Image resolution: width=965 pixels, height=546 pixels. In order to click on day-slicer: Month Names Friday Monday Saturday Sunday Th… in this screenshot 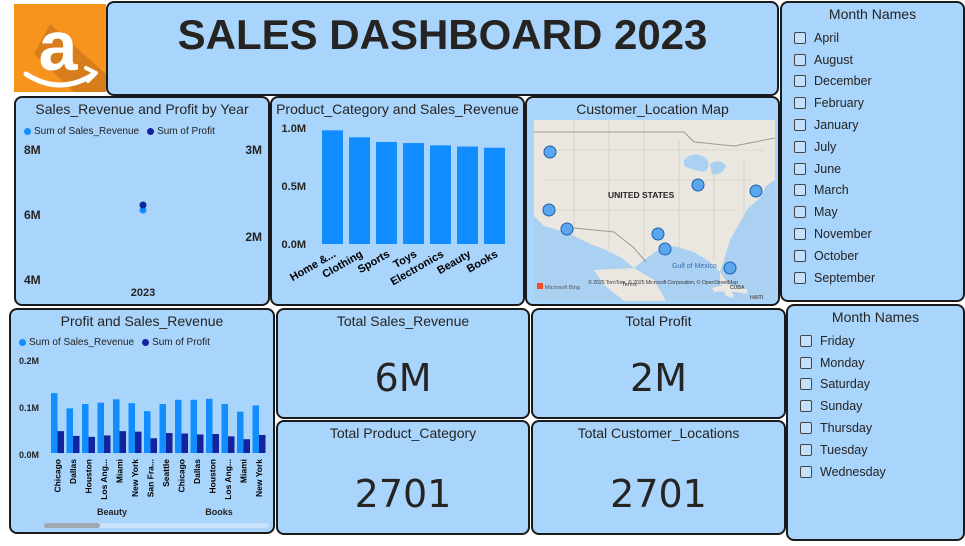, I will do `click(875, 422)`.